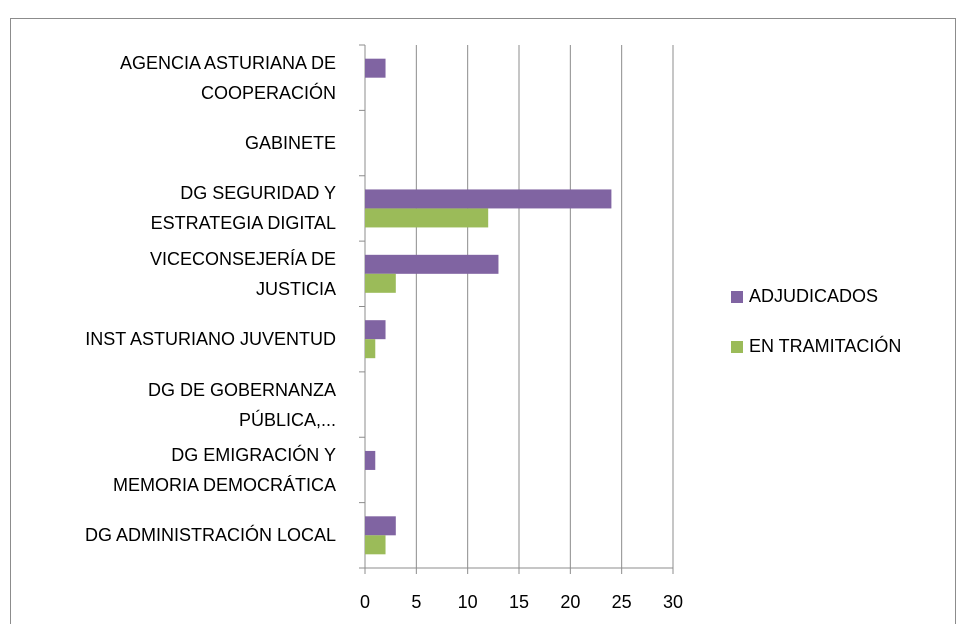 Image resolution: width=960 pixels, height=624 pixels. Describe the element at coordinates (622, 602) in the screenshot. I see `x-tick-label: 25` at that location.